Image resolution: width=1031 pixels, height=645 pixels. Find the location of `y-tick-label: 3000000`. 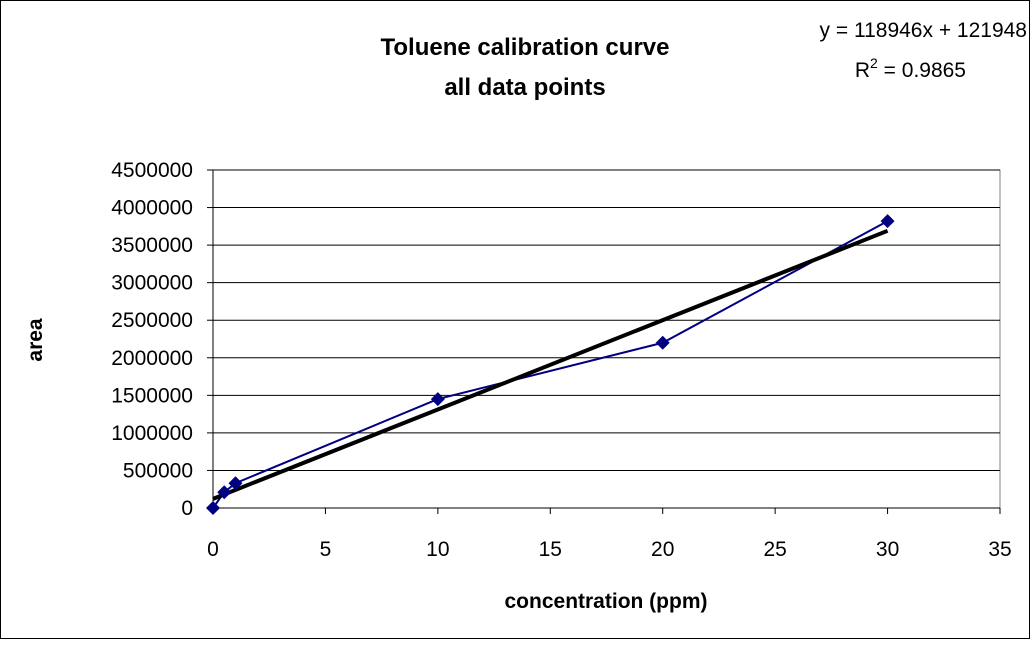

y-tick-label: 3000000 is located at coordinates (152, 283).